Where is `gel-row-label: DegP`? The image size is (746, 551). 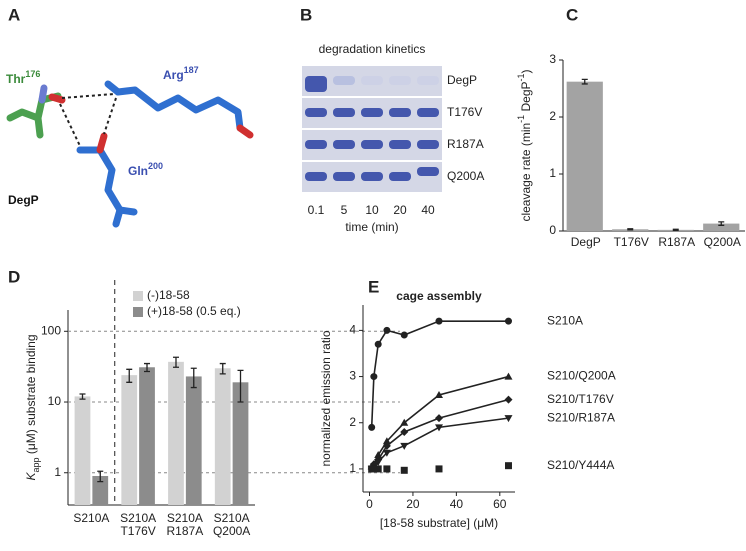
gel-row-label: DegP is located at coordinates (462, 80).